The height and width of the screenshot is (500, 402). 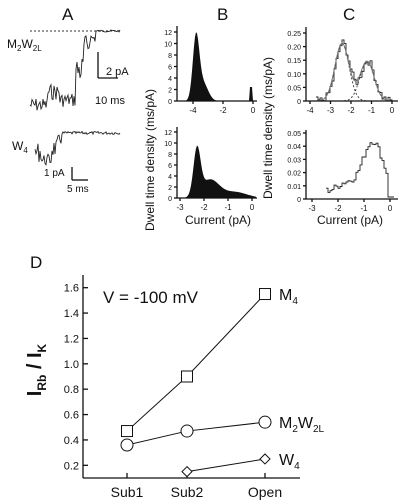 What do you see at coordinates (228, 207) in the screenshot?
I see `panel-b-bottom-xtick-label: -1` at bounding box center [228, 207].